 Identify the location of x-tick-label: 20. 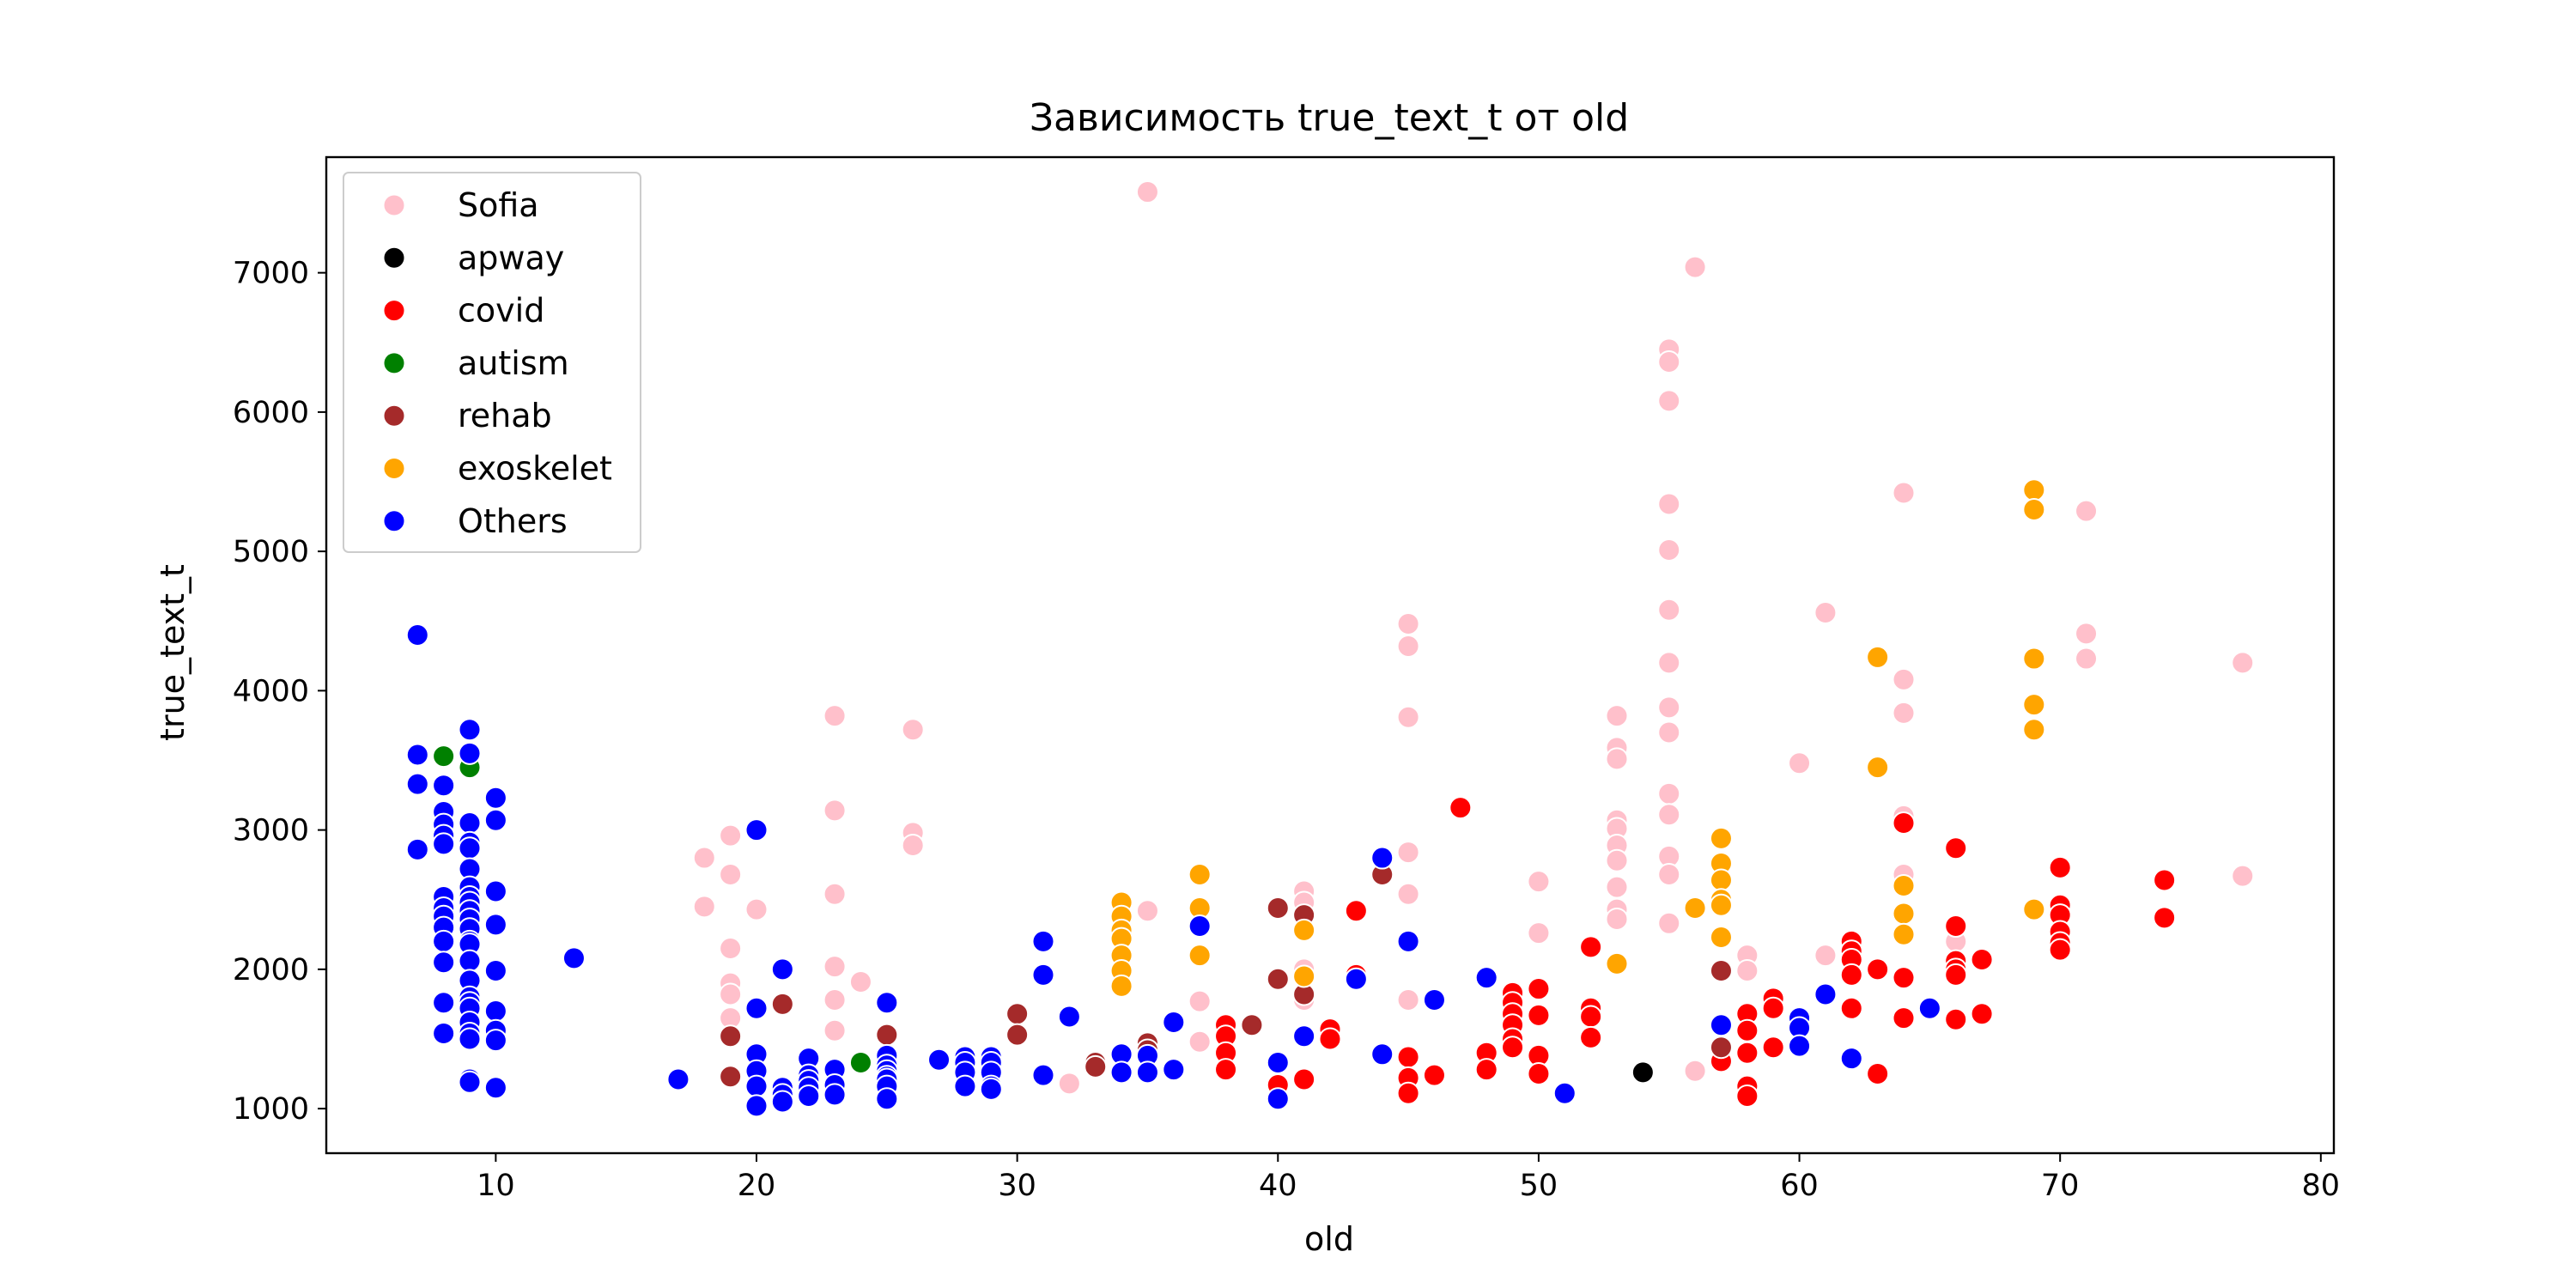
(757, 1186).